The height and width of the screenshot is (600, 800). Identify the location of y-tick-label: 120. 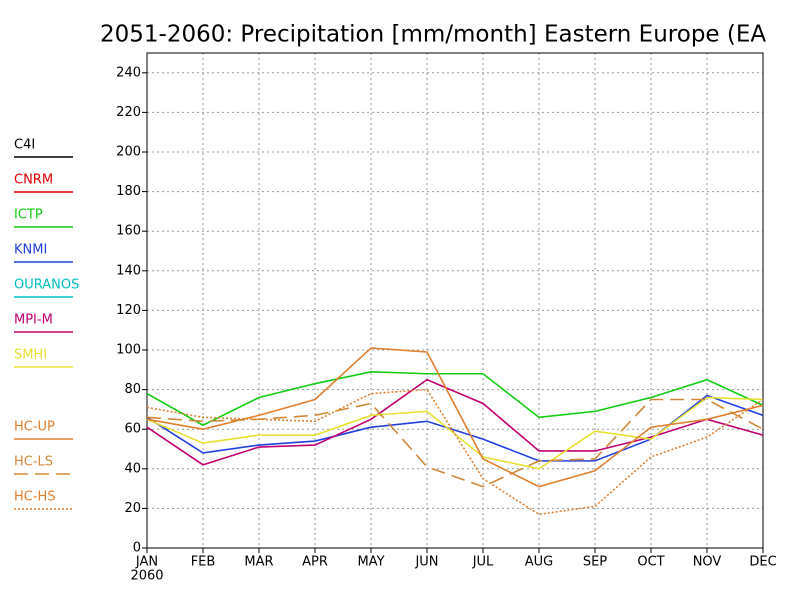
(128, 310).